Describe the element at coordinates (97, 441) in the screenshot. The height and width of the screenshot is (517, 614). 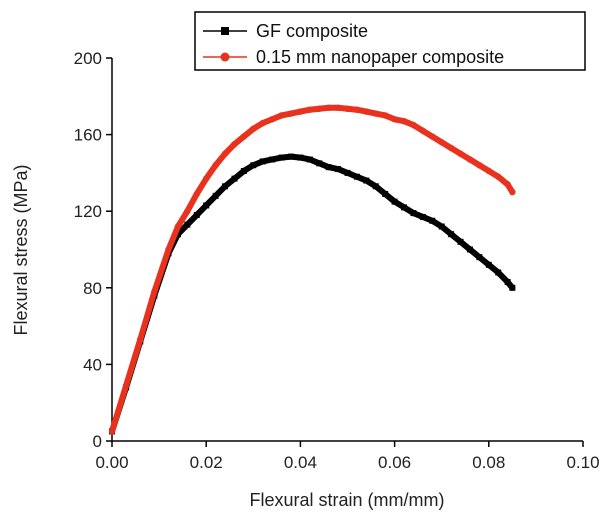
I see `y-tick-label: 0` at that location.